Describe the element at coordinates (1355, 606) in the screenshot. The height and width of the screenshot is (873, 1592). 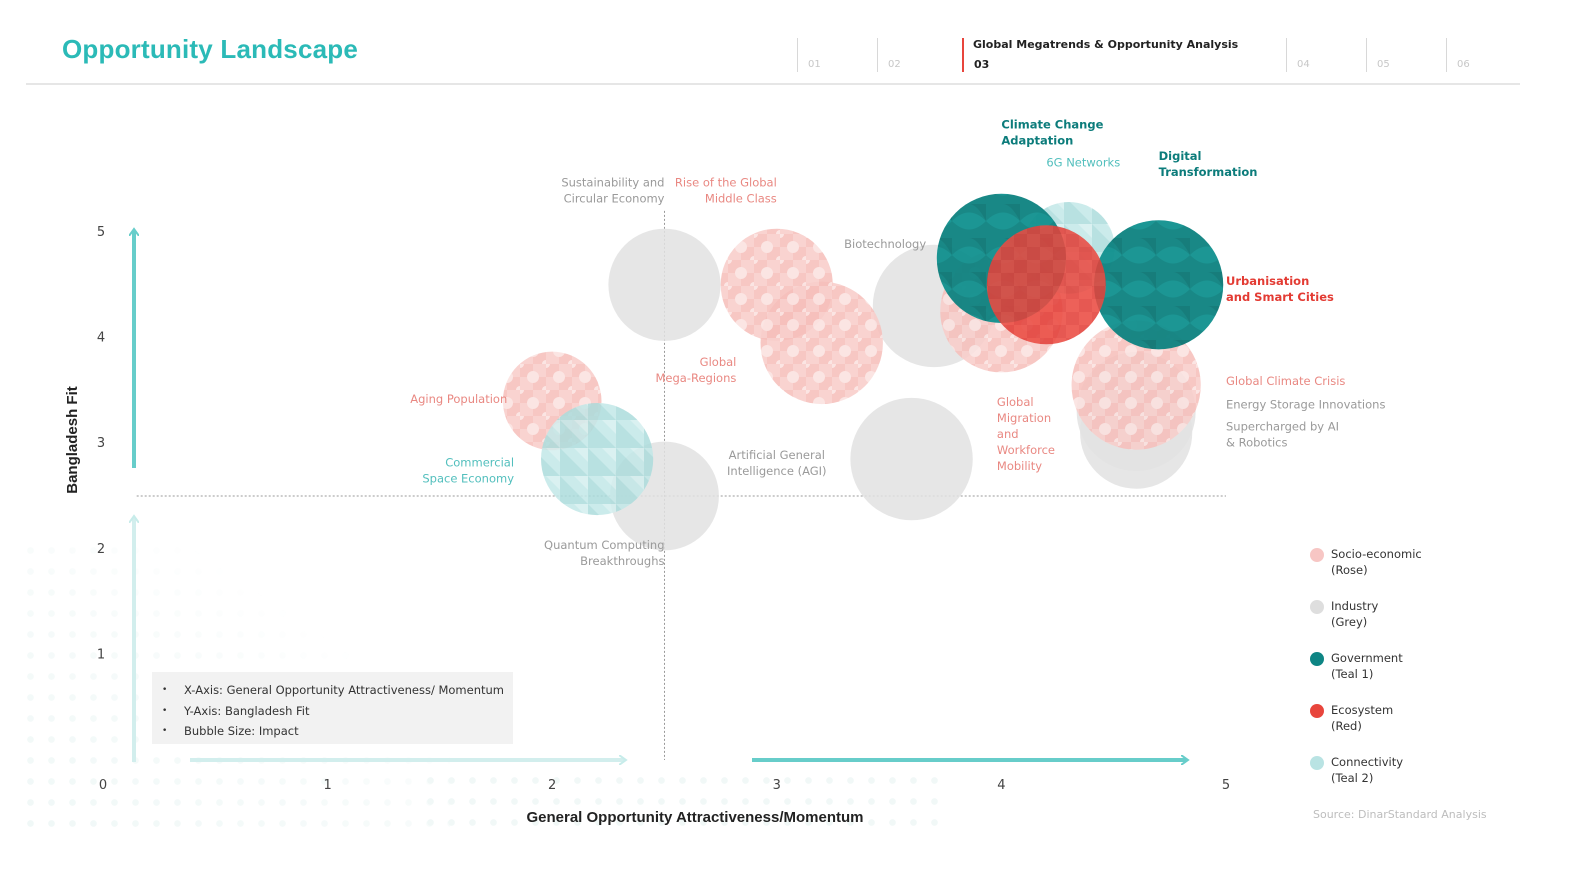
I see `legend-label: Industry` at that location.